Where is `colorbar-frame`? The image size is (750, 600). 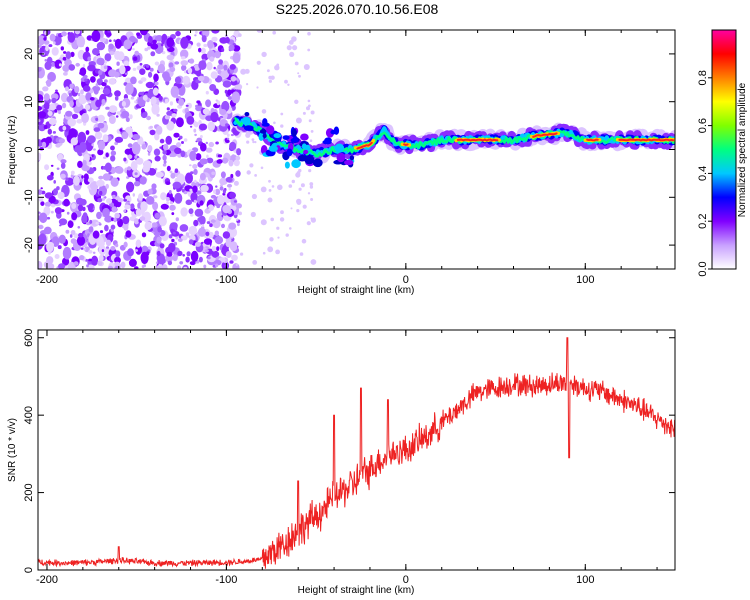
colorbar-frame is located at coordinates (724, 149).